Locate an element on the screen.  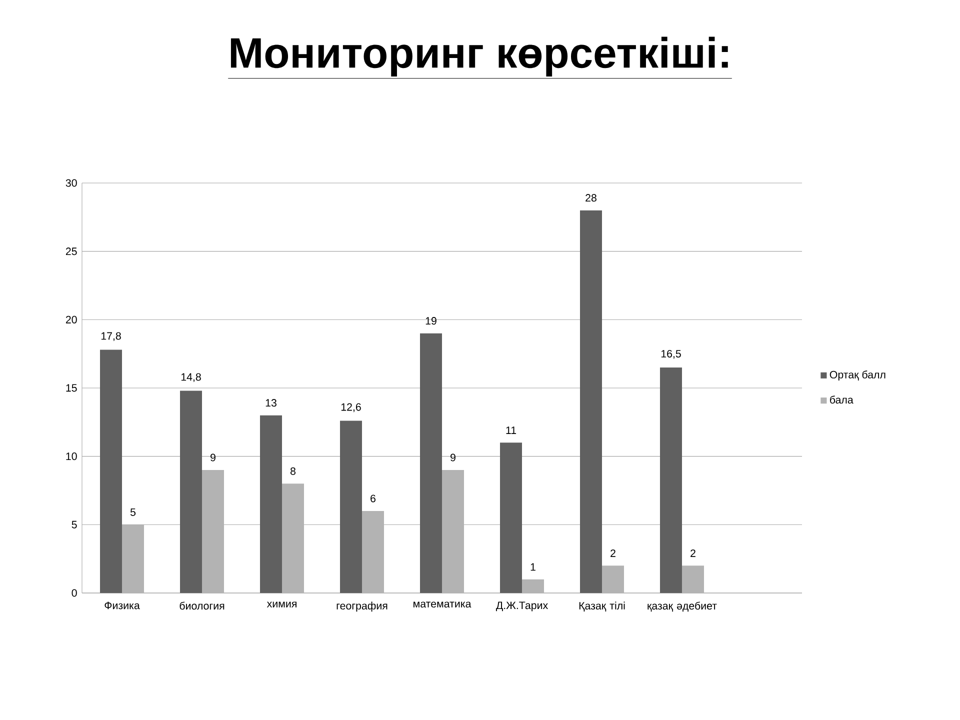
y-tick-label: 0 is located at coordinates (74, 593).